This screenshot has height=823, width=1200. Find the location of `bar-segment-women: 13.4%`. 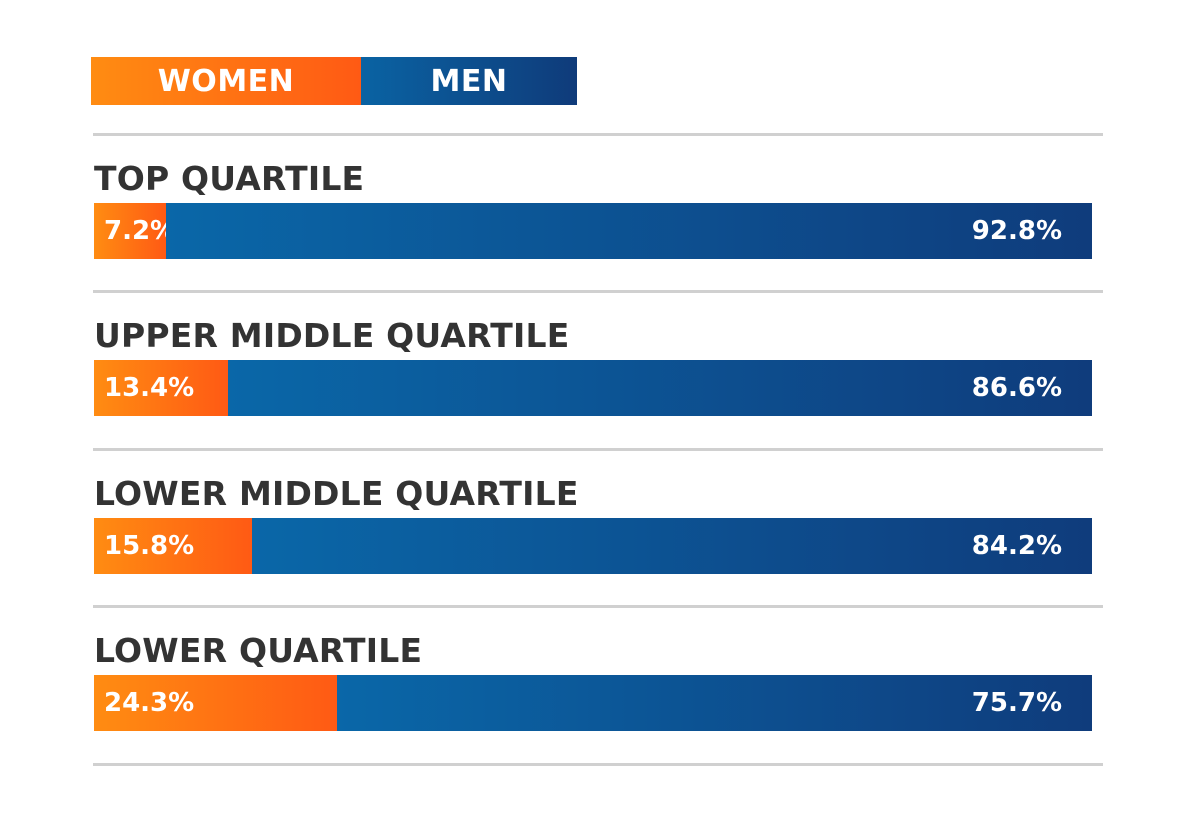

bar-segment-women: 13.4% is located at coordinates (161, 388).